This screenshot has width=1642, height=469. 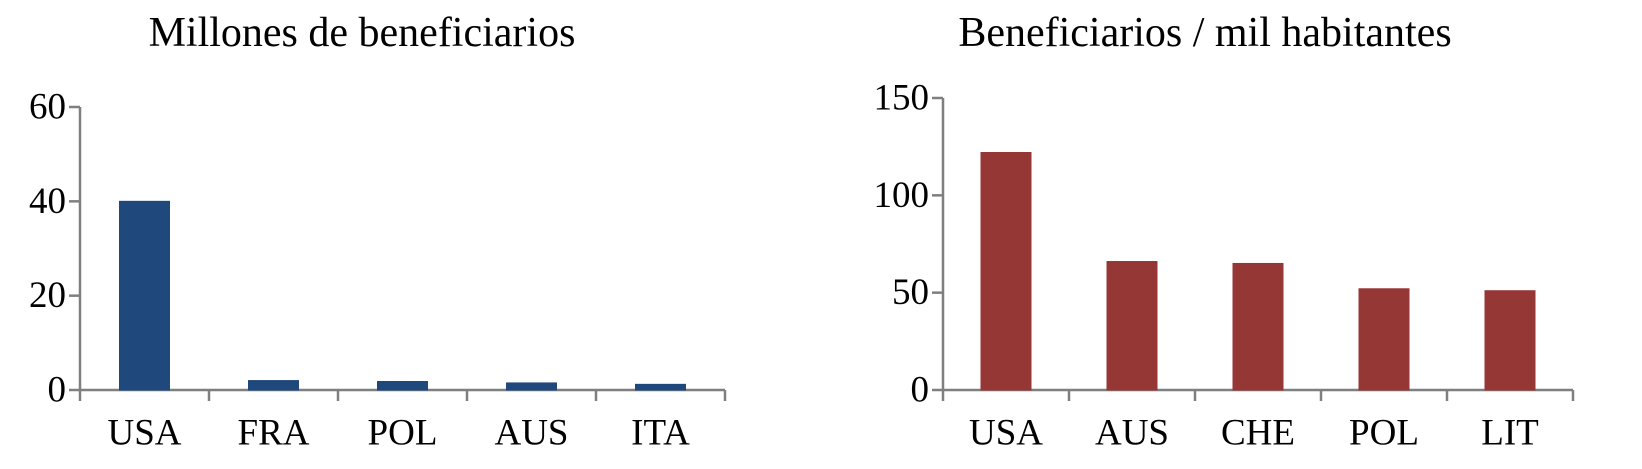 What do you see at coordinates (660, 433) in the screenshot?
I see `chart1-category-label: ITA` at bounding box center [660, 433].